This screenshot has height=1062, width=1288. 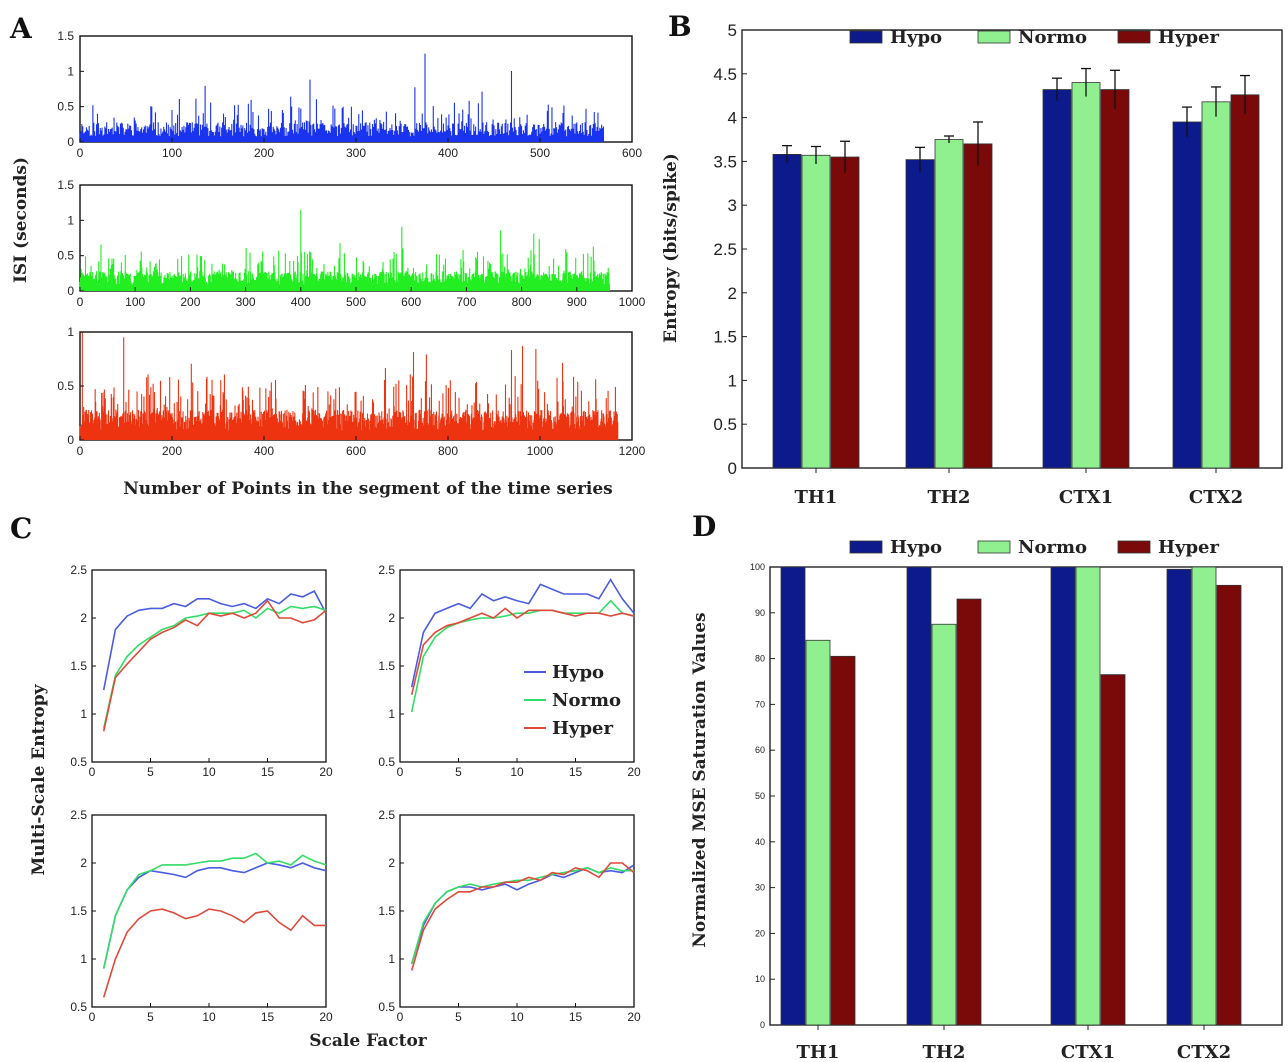 What do you see at coordinates (632, 451) in the screenshot?
I see `x-tick-label: 1200` at bounding box center [632, 451].